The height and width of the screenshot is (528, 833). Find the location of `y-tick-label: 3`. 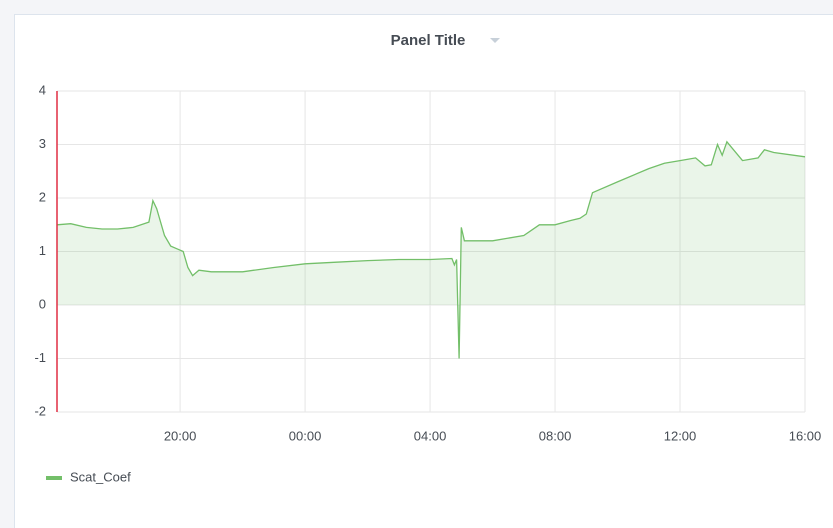

y-tick-label: 3 is located at coordinates (42, 143).